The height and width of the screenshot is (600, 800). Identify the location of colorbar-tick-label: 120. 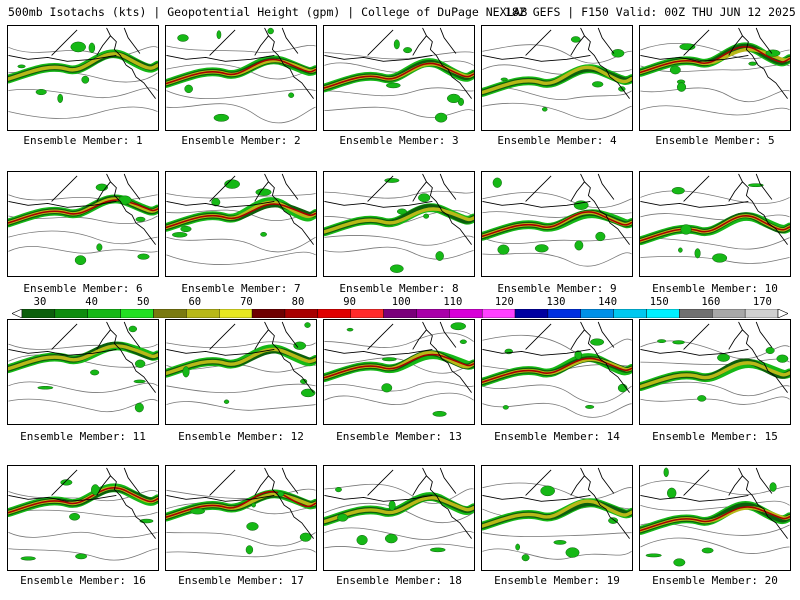
(504, 302).